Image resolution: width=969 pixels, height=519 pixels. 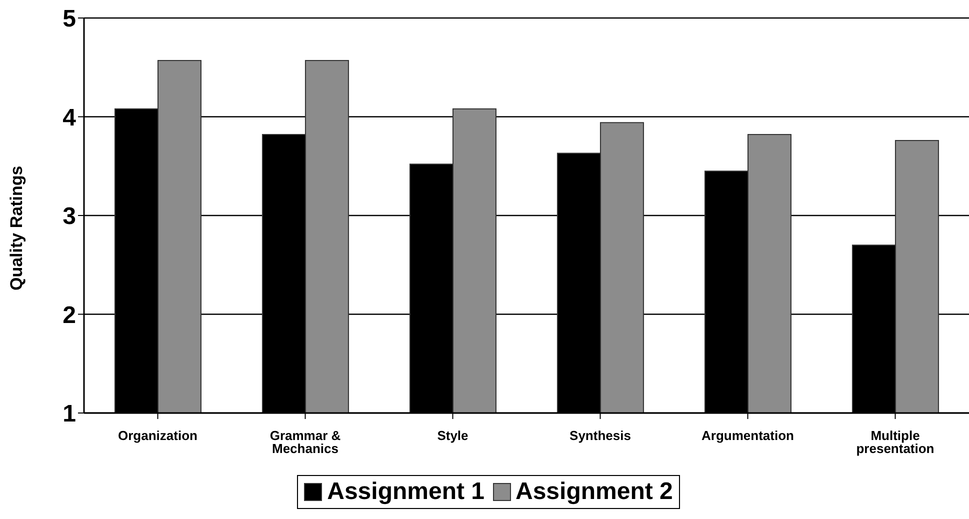 What do you see at coordinates (895, 442) in the screenshot?
I see `x-tick-label: Multiple presentation` at bounding box center [895, 442].